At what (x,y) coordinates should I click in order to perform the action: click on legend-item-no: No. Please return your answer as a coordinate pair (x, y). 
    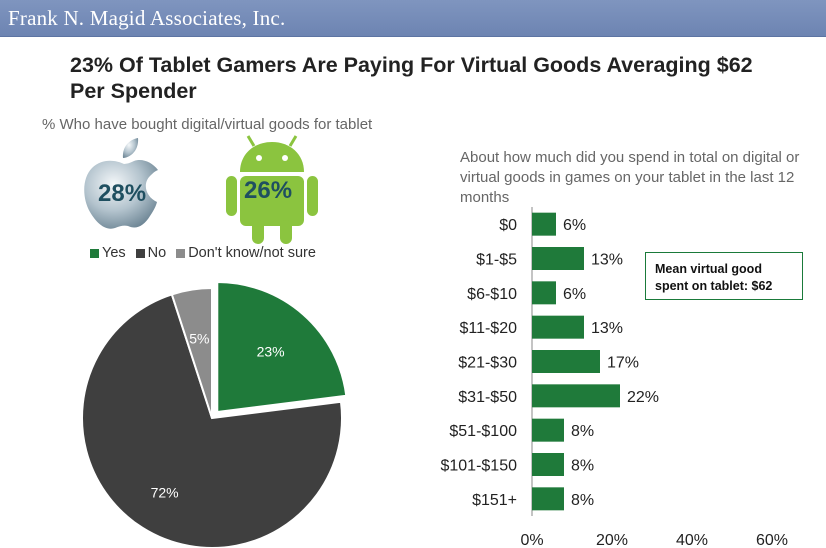
    Looking at the image, I should click on (151, 253).